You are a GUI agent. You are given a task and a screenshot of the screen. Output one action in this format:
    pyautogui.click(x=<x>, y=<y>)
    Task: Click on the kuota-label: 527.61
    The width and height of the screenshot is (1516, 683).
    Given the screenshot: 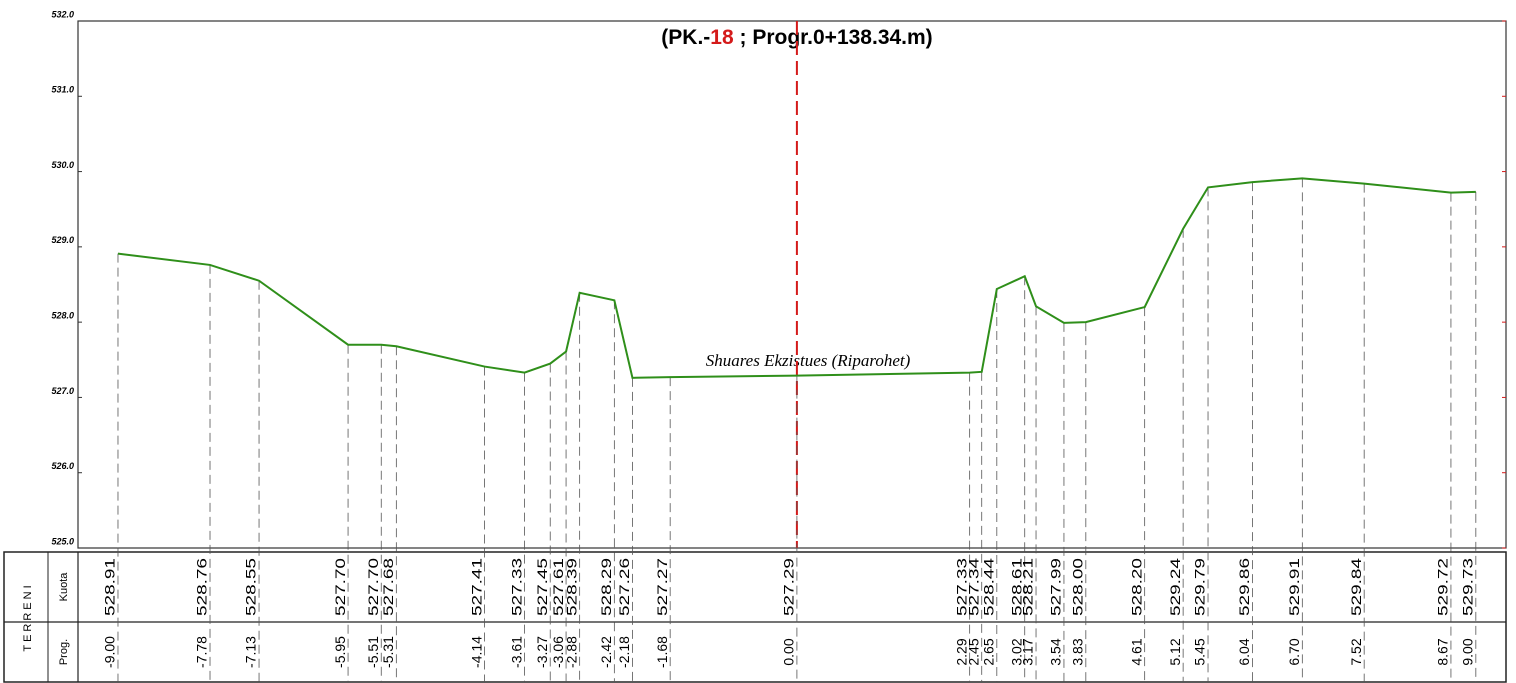 What is the action you would take?
    pyautogui.click(x=558, y=587)
    